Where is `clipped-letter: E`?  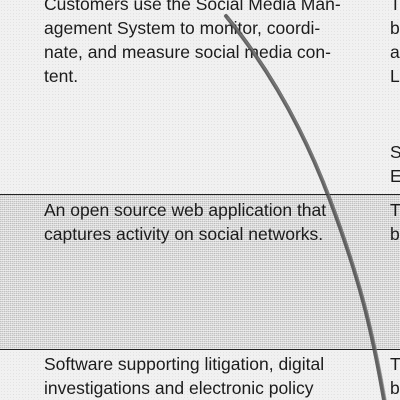
clipped-letter: E is located at coordinates (395, 176).